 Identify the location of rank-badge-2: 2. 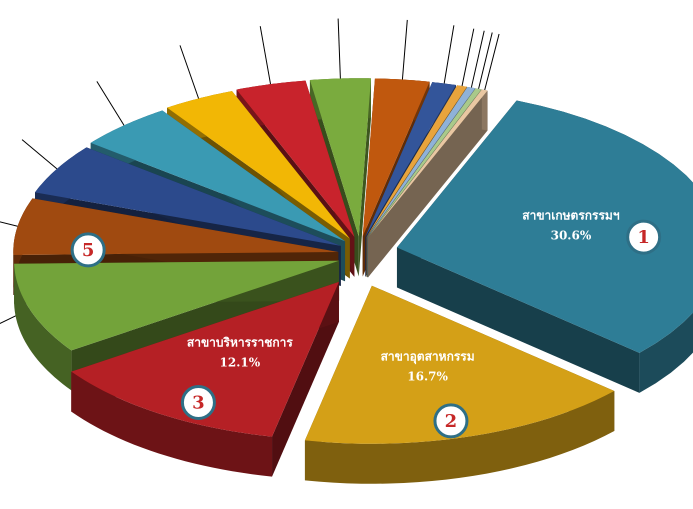
(451, 421).